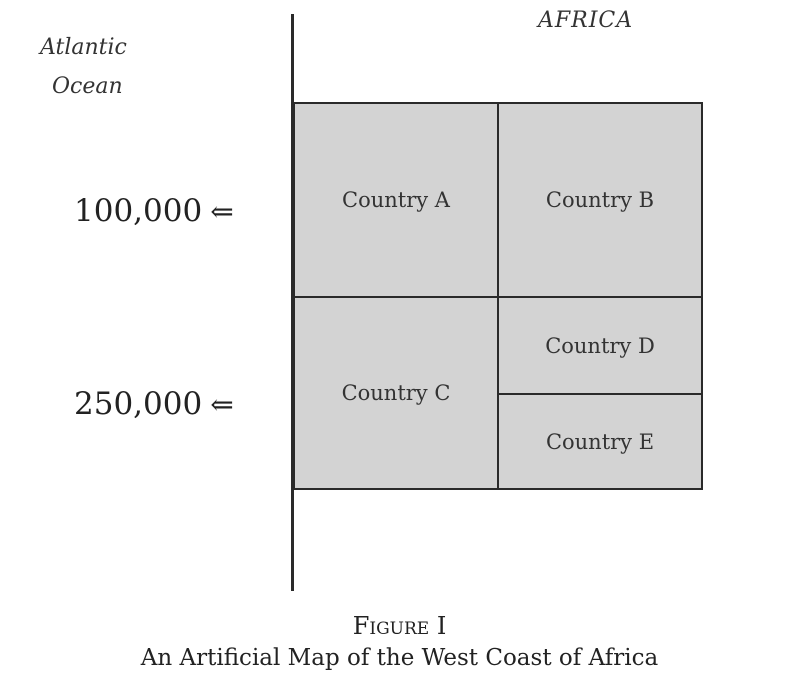  I want to click on country-a-region: Country A, so click(396, 200).